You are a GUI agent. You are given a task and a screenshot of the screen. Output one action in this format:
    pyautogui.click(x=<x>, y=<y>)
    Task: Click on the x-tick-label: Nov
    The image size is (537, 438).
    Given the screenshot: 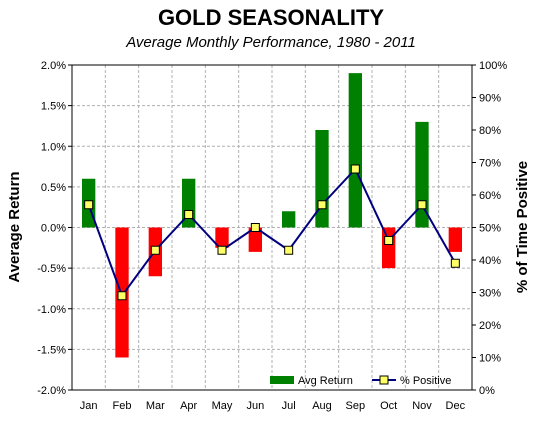 What is the action you would take?
    pyautogui.click(x=422, y=406)
    